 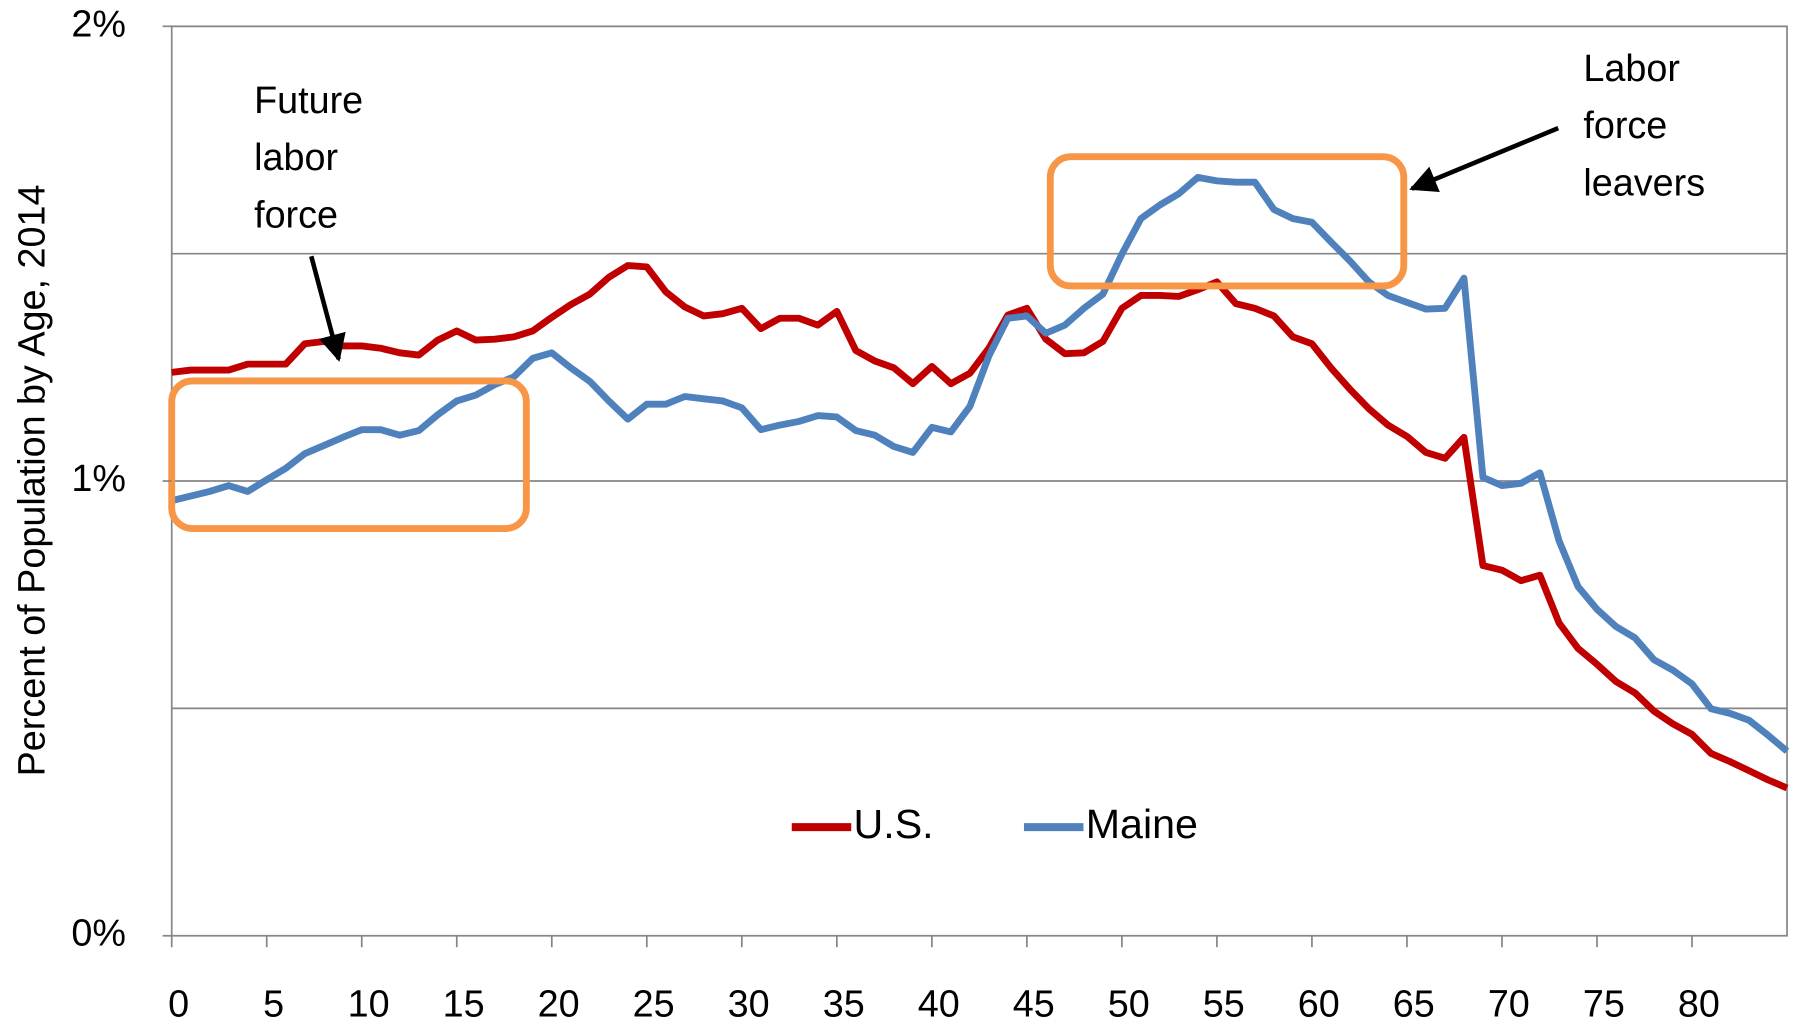 What do you see at coordinates (1604, 1004) in the screenshot?
I see `x-tick-label: 75` at bounding box center [1604, 1004].